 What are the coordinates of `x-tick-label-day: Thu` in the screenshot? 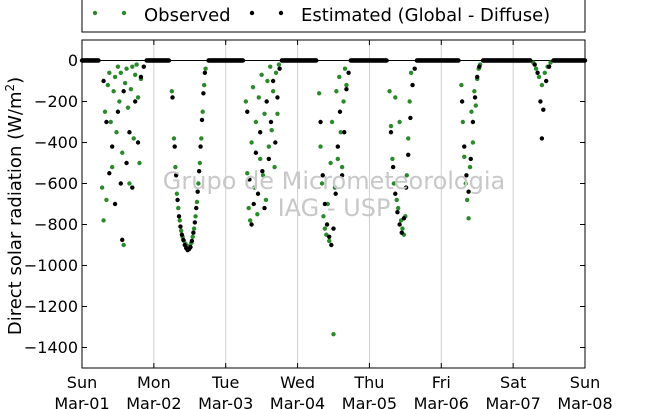 It's located at (368, 382).